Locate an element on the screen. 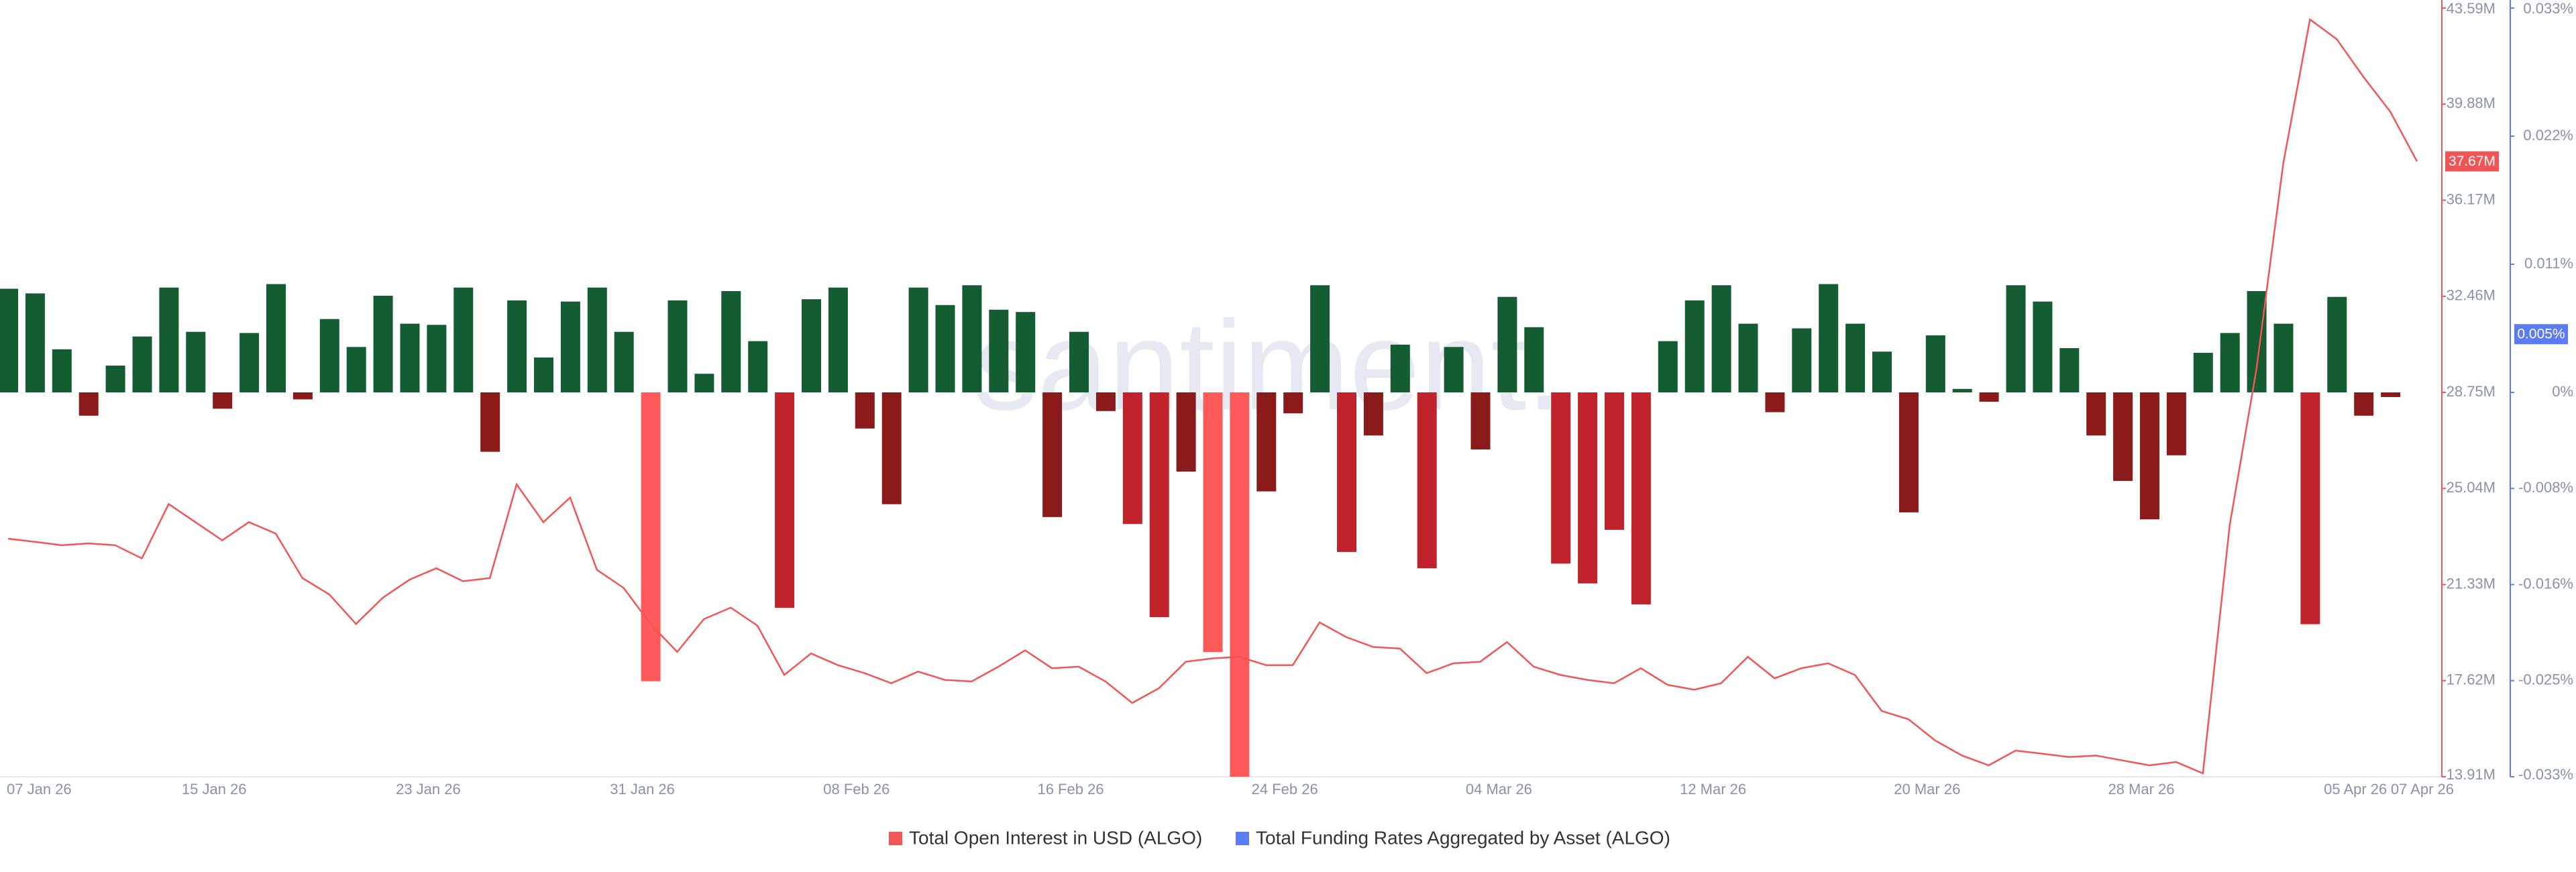 This screenshot has width=2576, height=872. x-tick-label: 07 Apr 26 is located at coordinates (2422, 790).